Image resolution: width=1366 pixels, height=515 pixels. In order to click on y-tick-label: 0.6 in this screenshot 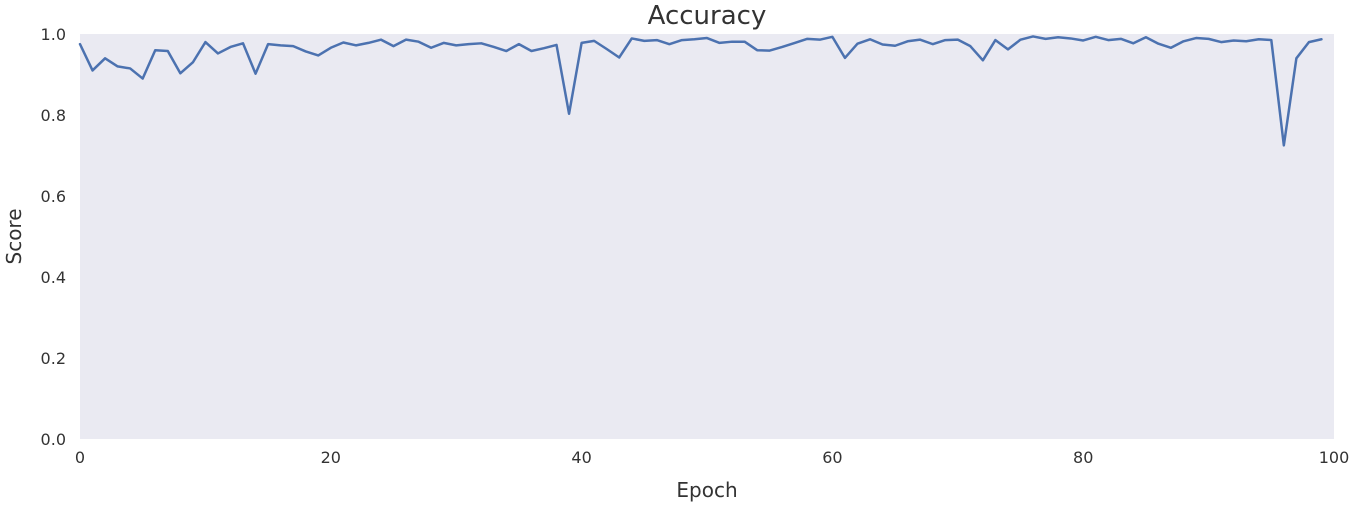, I will do `click(53, 196)`.